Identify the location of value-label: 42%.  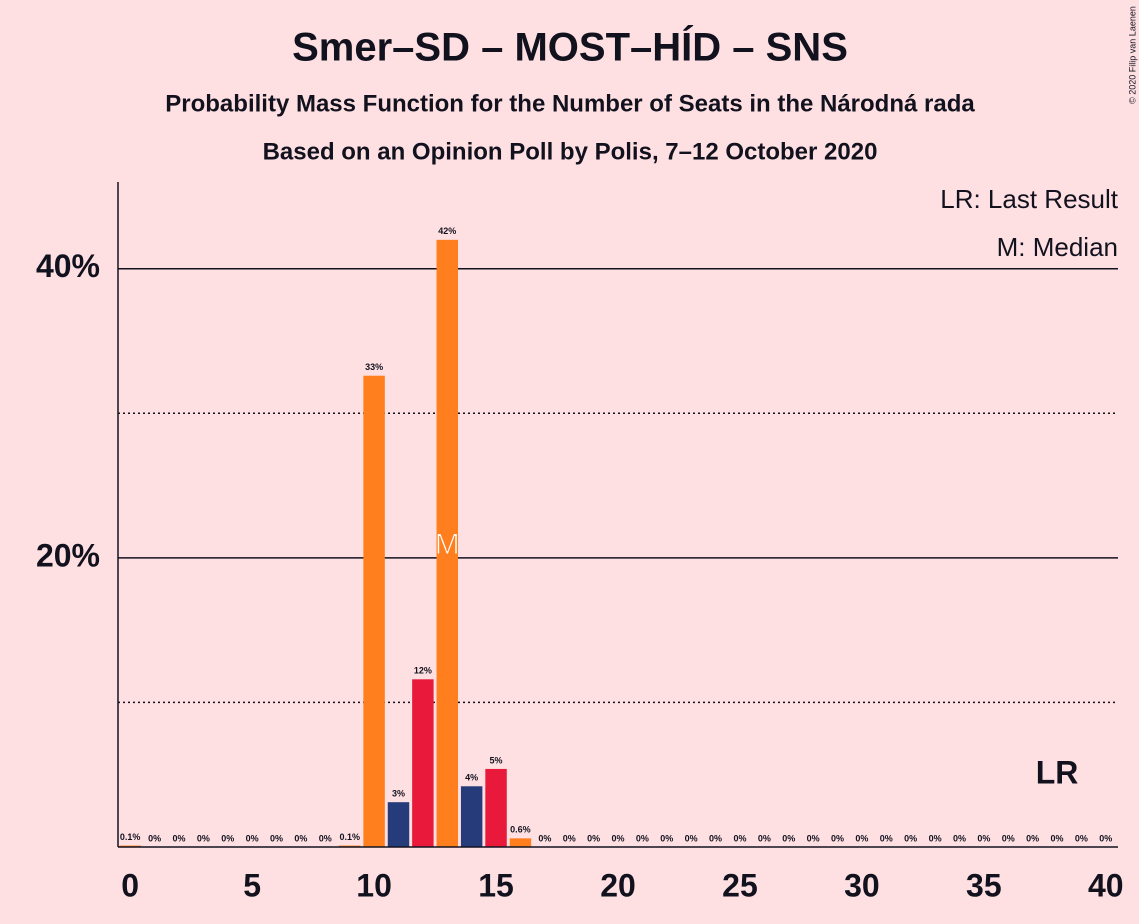
(447, 231).